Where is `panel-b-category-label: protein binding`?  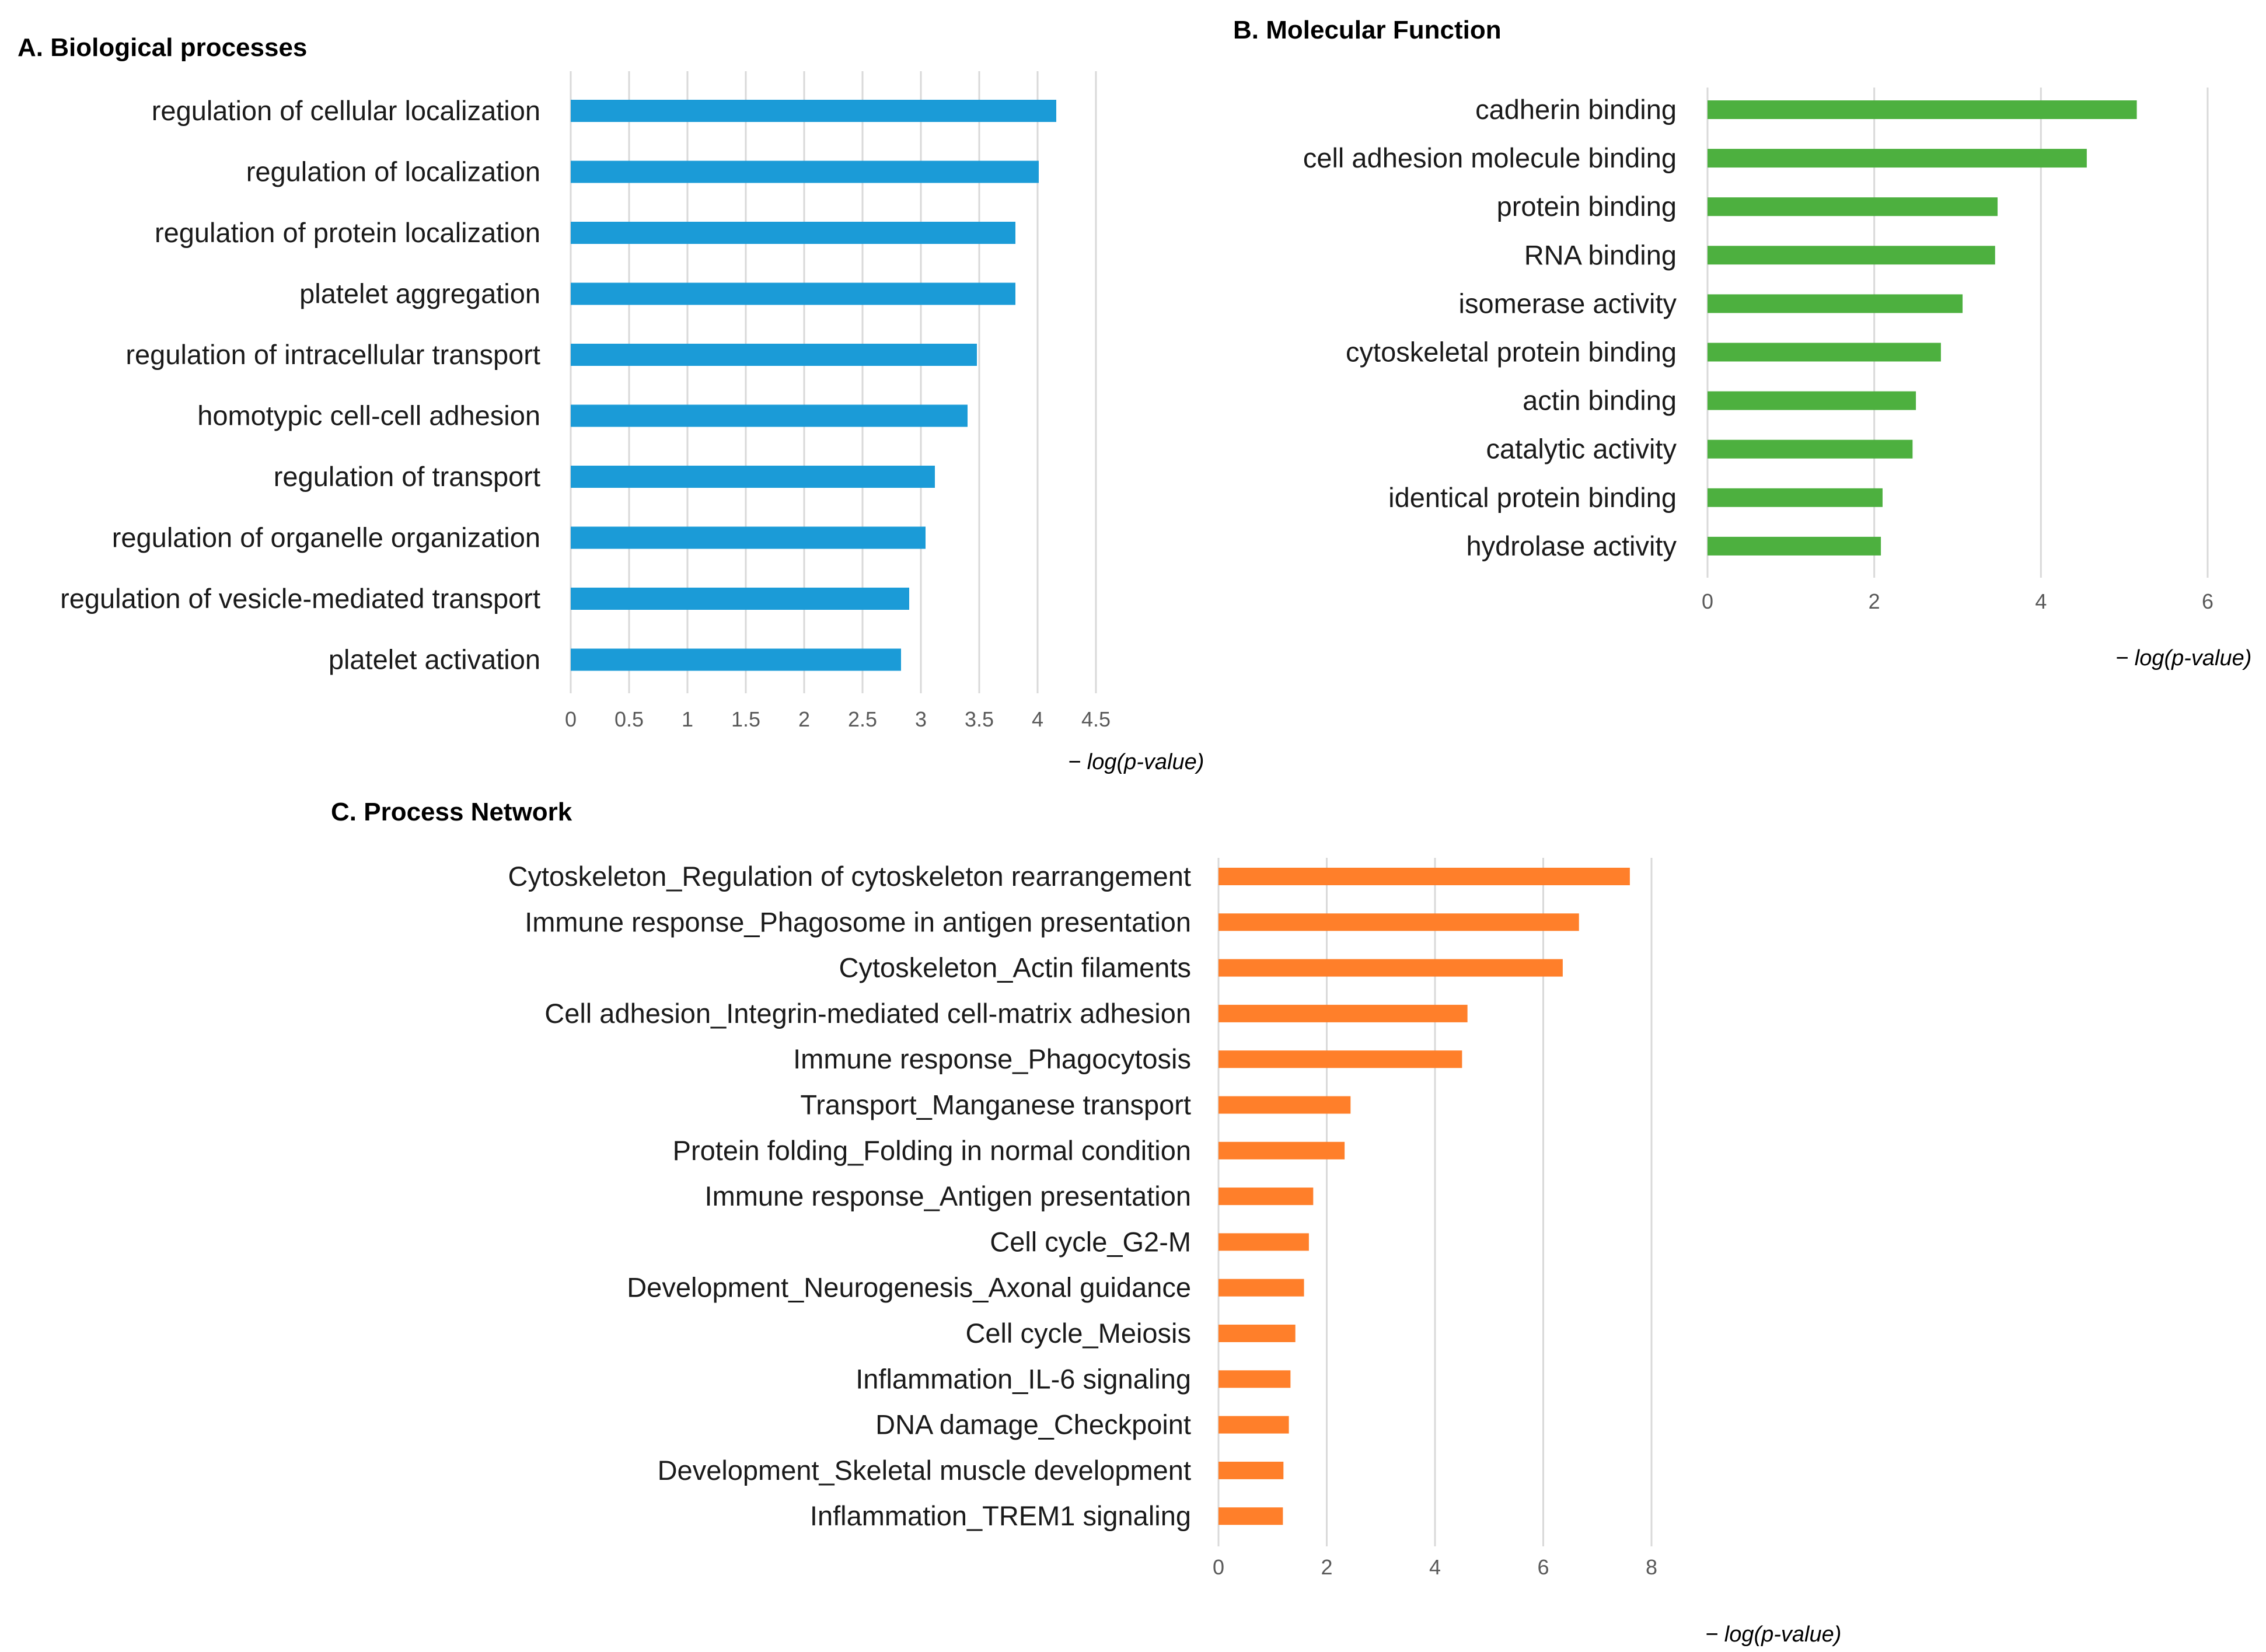 panel-b-category-label: protein binding is located at coordinates (1587, 207).